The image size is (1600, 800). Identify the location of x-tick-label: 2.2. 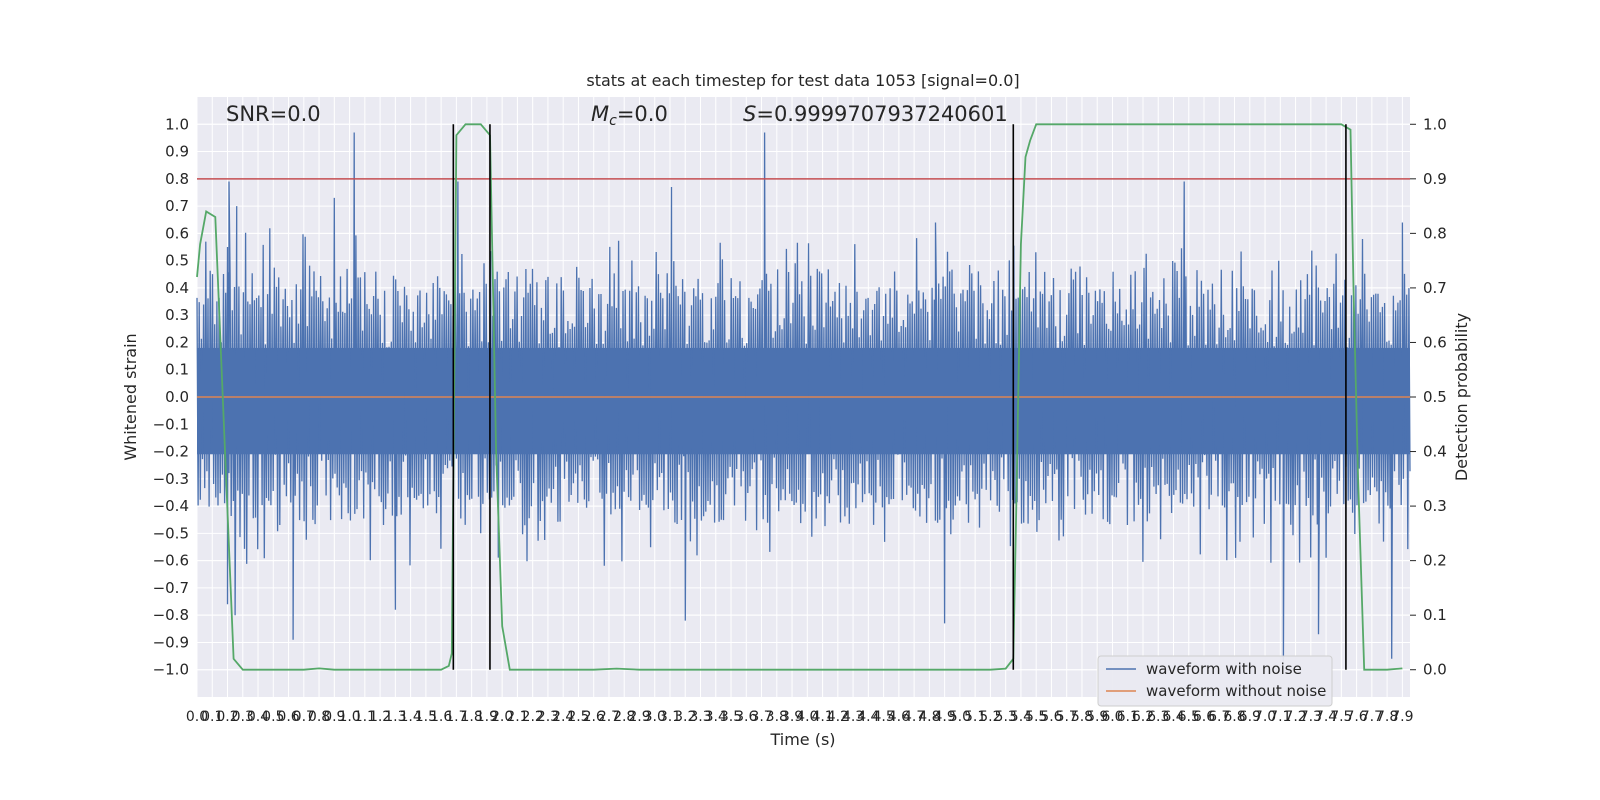
(533, 717).